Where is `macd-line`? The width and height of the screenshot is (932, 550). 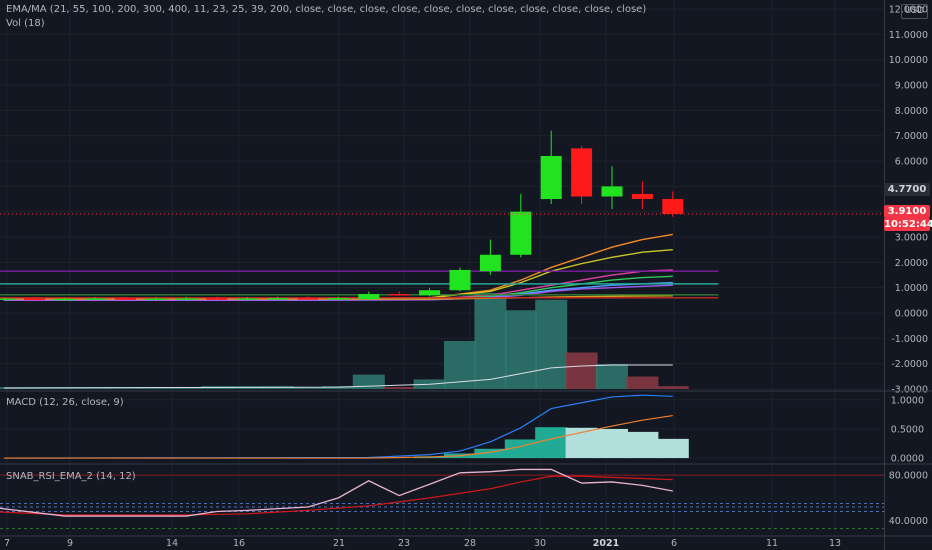
macd-line is located at coordinates (338, 426).